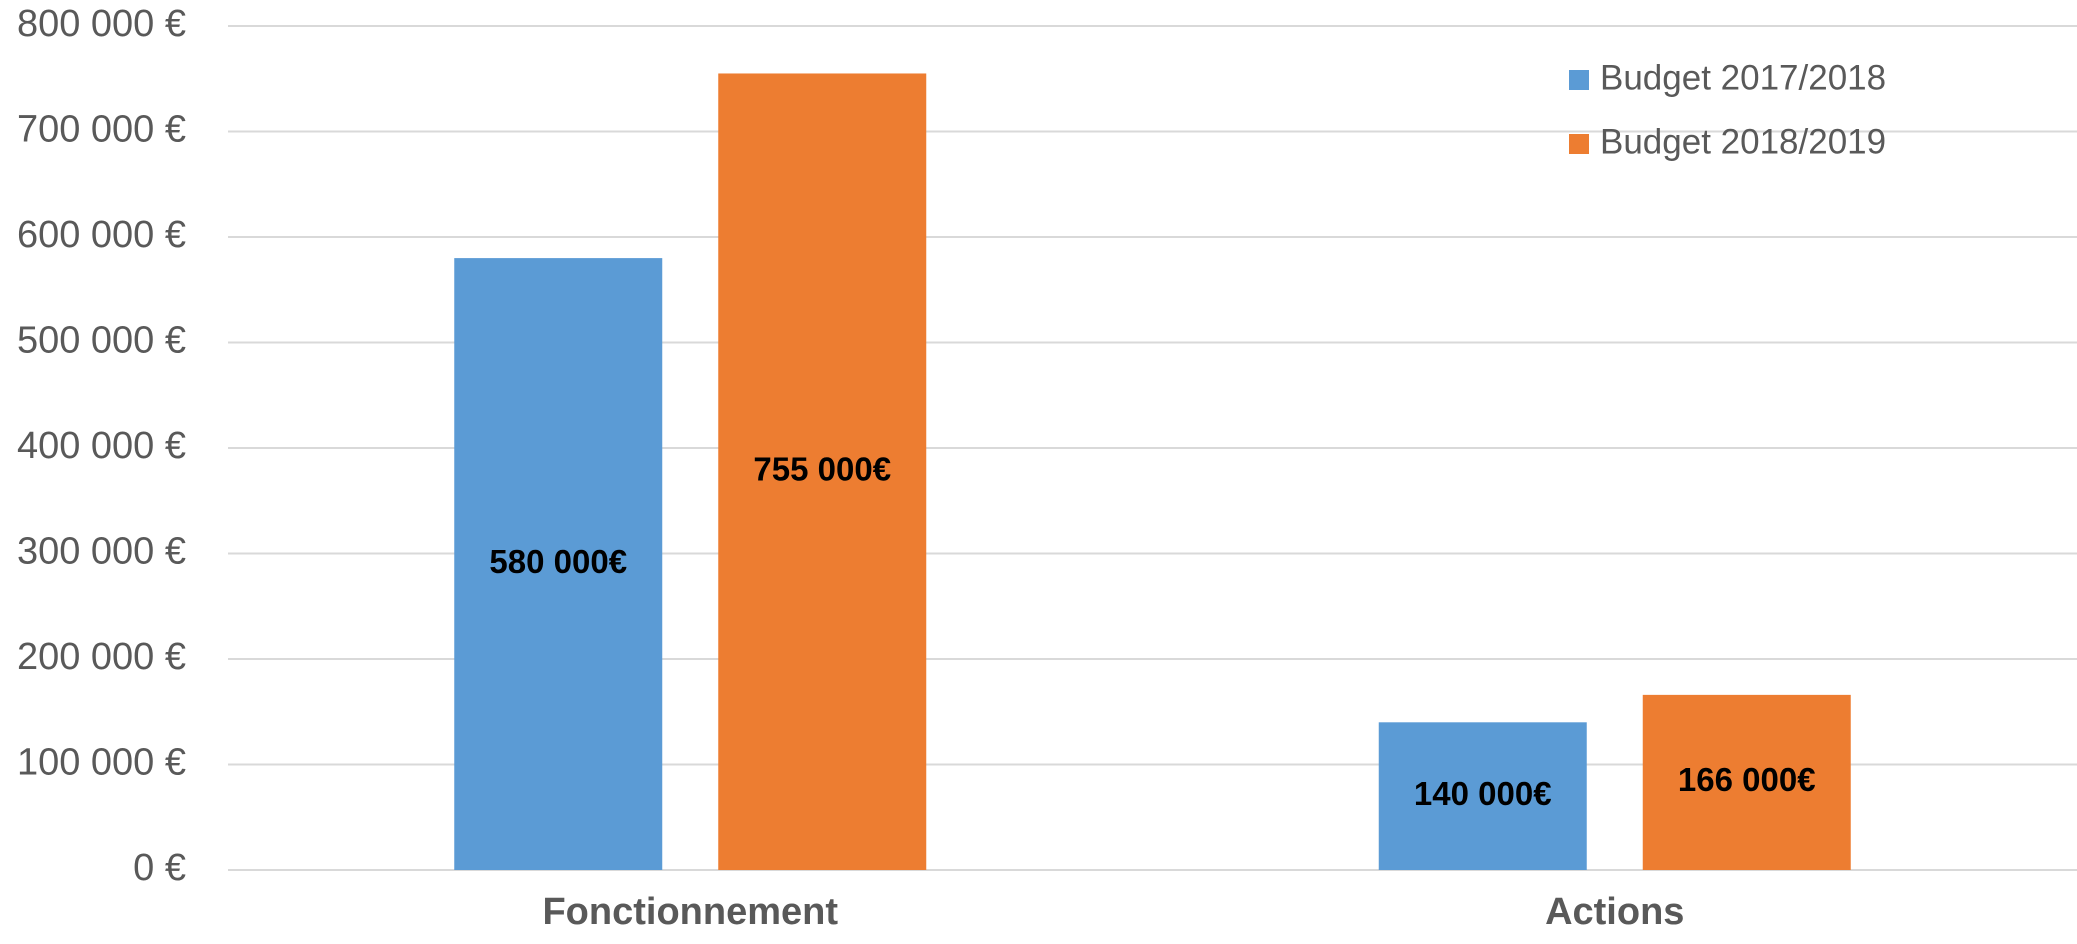 The image size is (2077, 944). What do you see at coordinates (101, 341) in the screenshot?
I see `y-tick-label: 500 000 €` at bounding box center [101, 341].